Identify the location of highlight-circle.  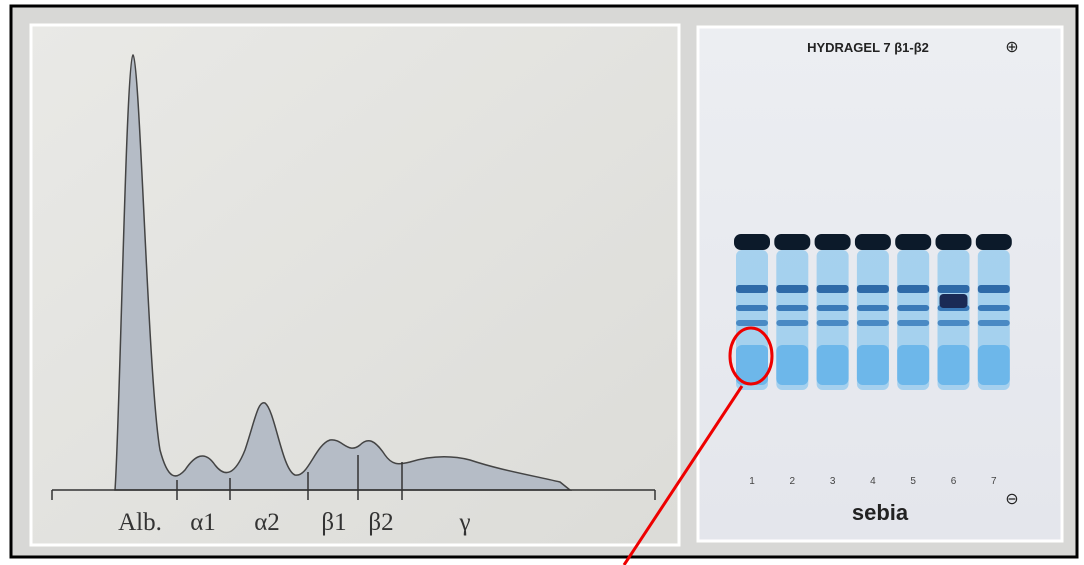
(751, 356).